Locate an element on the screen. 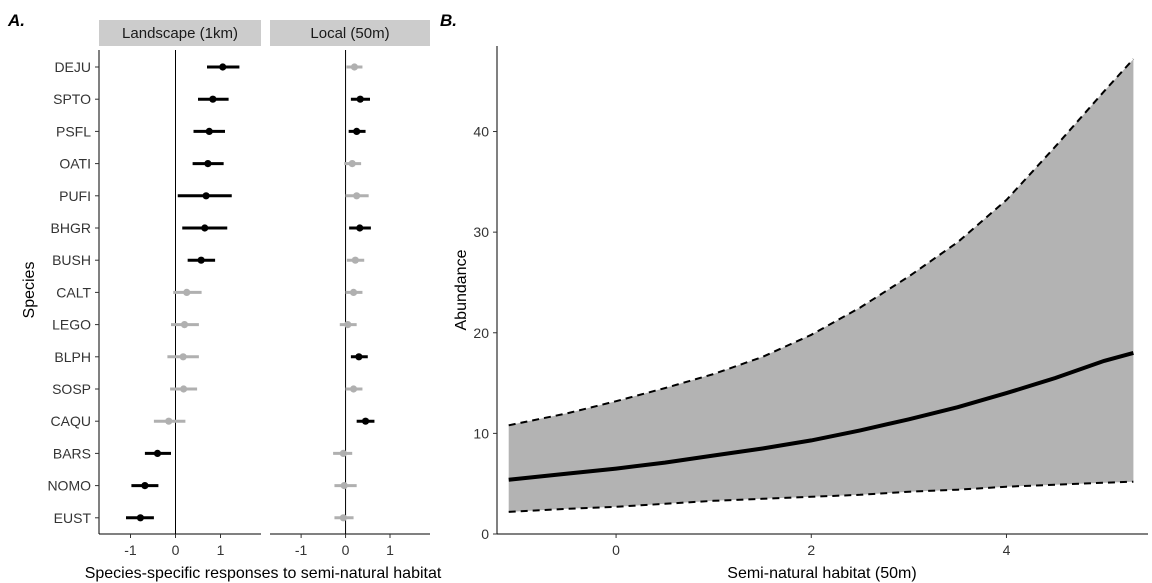 Image resolution: width=1152 pixels, height=583 pixels. facet-strip-landscape-label: Landscape (1km) is located at coordinates (180, 33).